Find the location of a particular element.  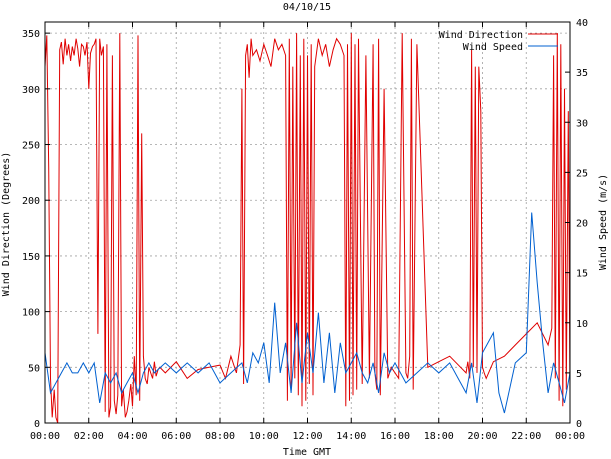

y-left-tick-label: 250 is located at coordinates (31, 146).